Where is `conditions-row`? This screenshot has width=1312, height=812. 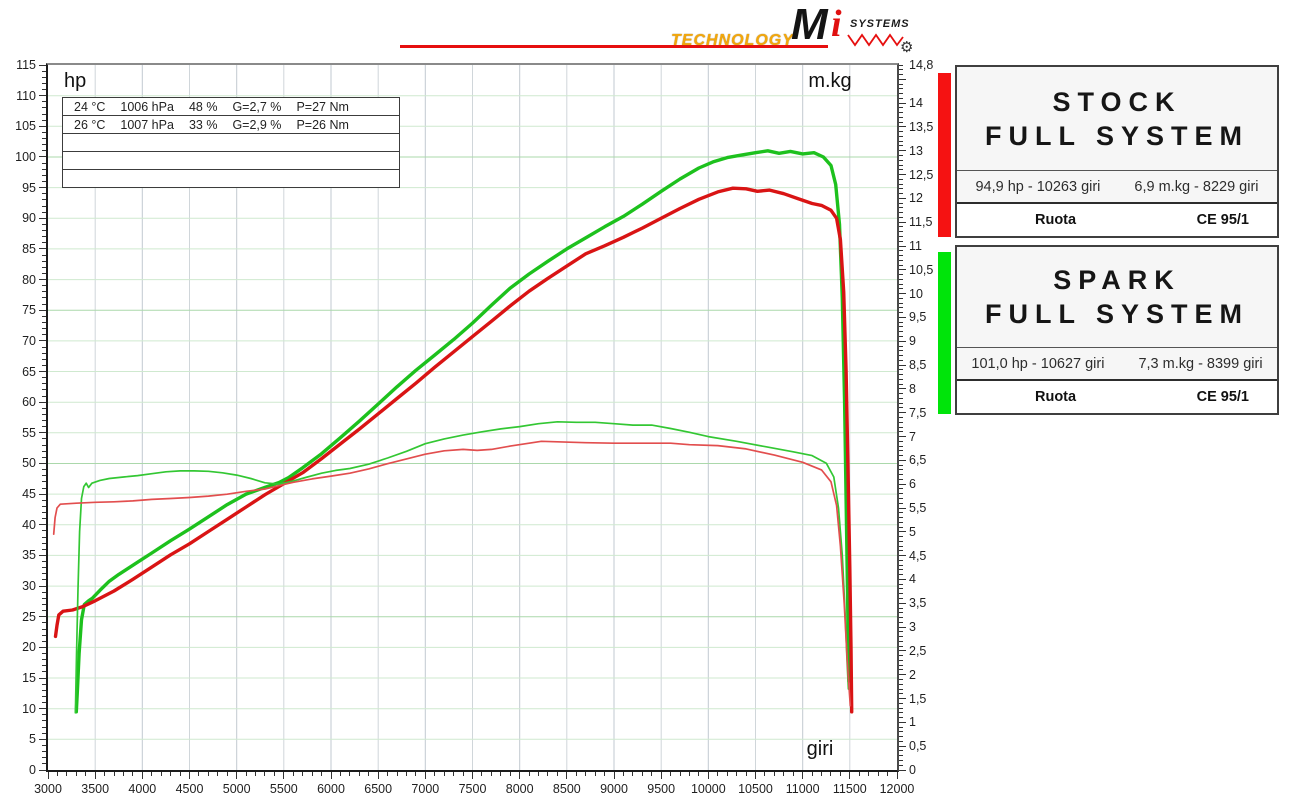 conditions-row is located at coordinates (231, 161).